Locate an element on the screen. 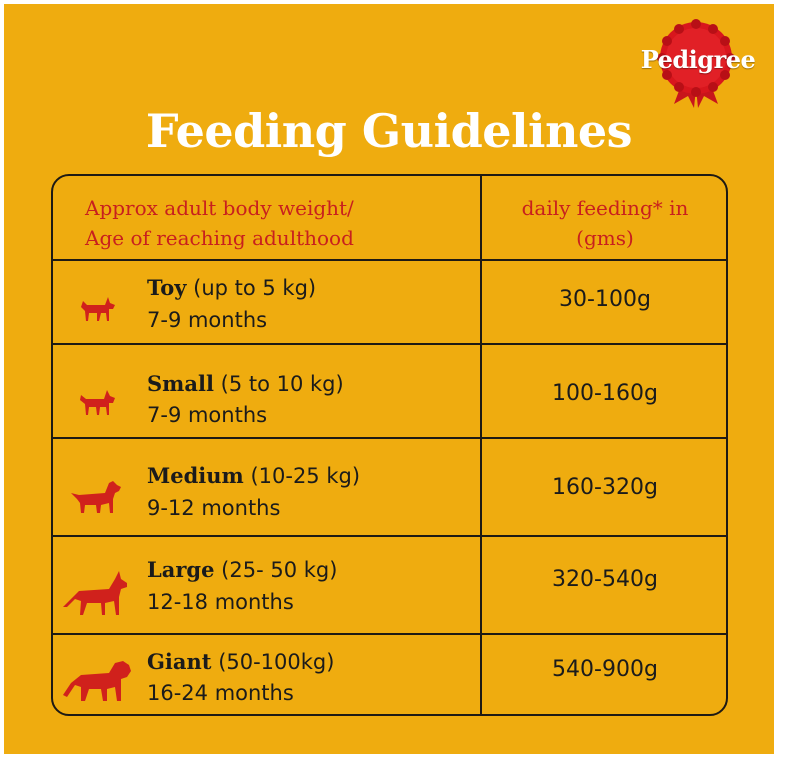  size-name: Medium is located at coordinates (195, 475).